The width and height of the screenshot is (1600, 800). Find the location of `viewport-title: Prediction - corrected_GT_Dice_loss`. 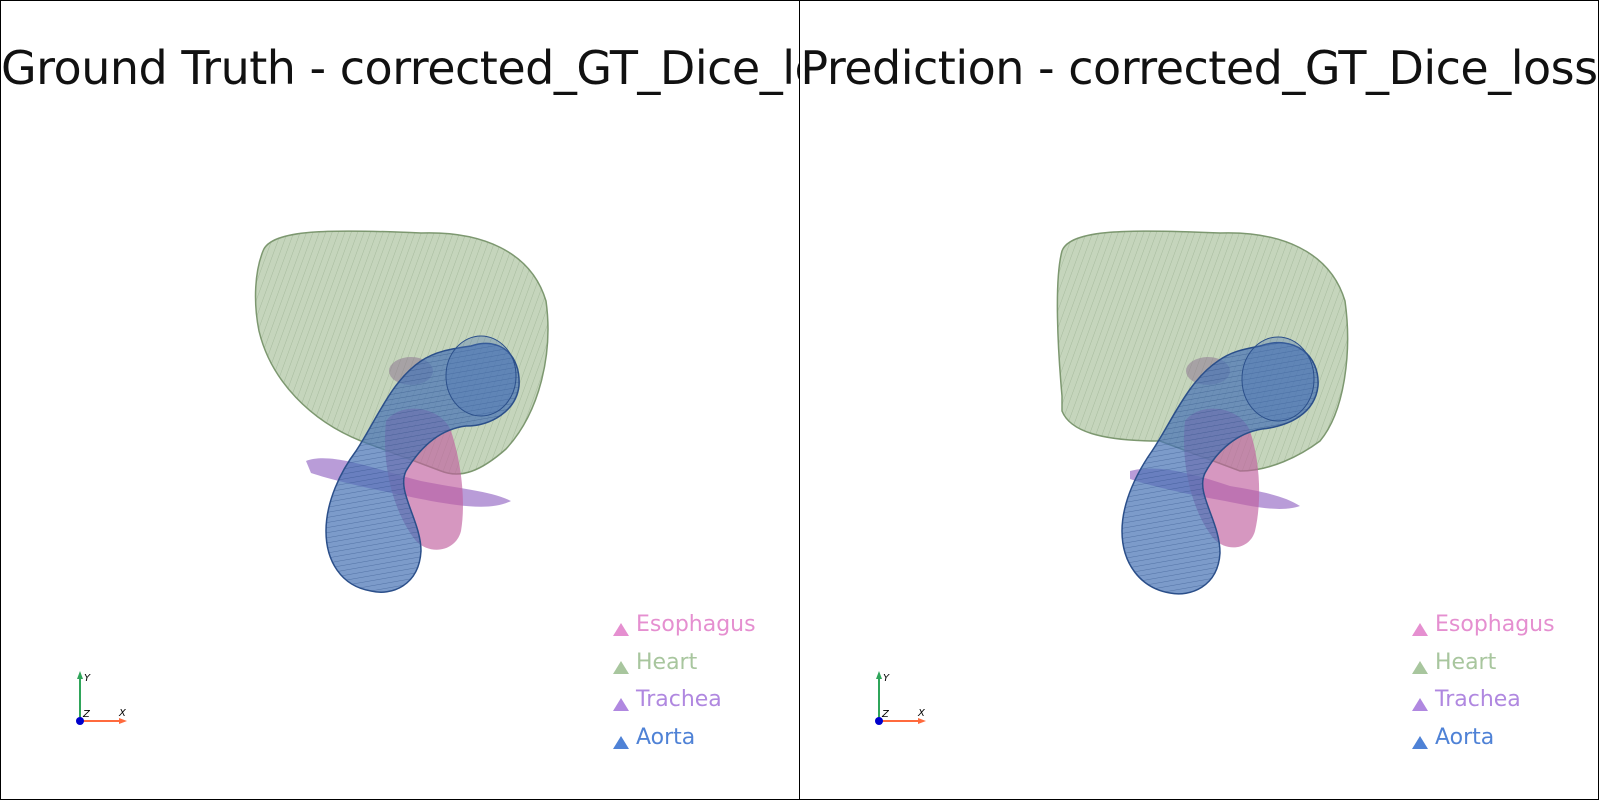

viewport-title: Prediction - corrected_GT_Dice_loss is located at coordinates (1199, 68).